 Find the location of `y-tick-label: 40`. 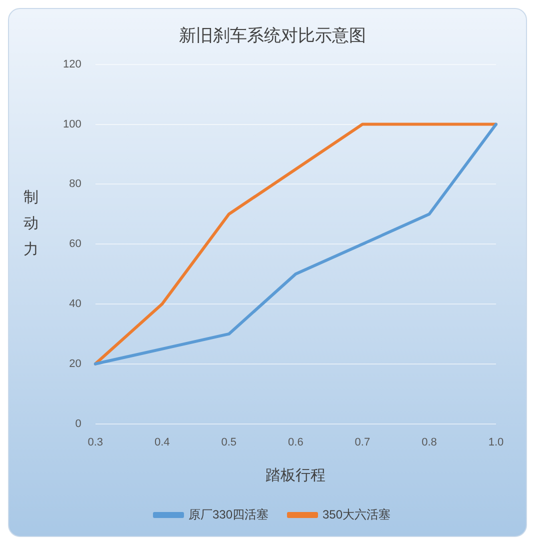

y-tick-label: 40 is located at coordinates (75, 304).